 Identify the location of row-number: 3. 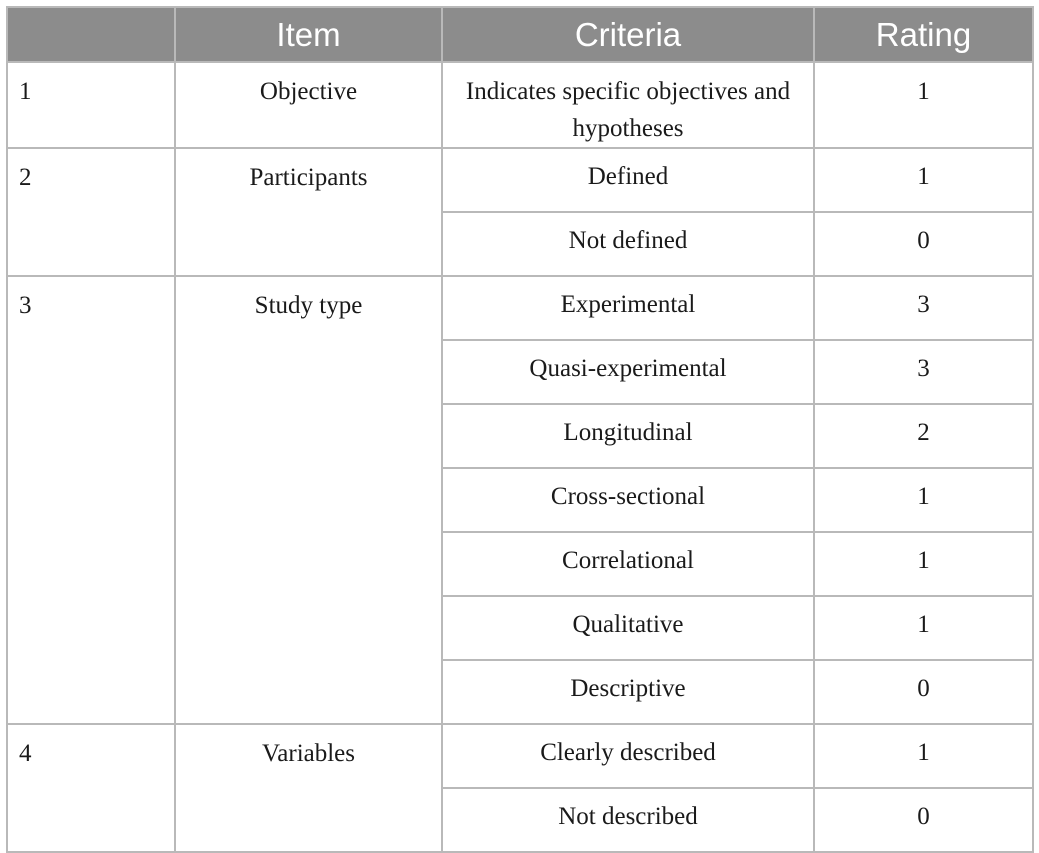
(91, 500).